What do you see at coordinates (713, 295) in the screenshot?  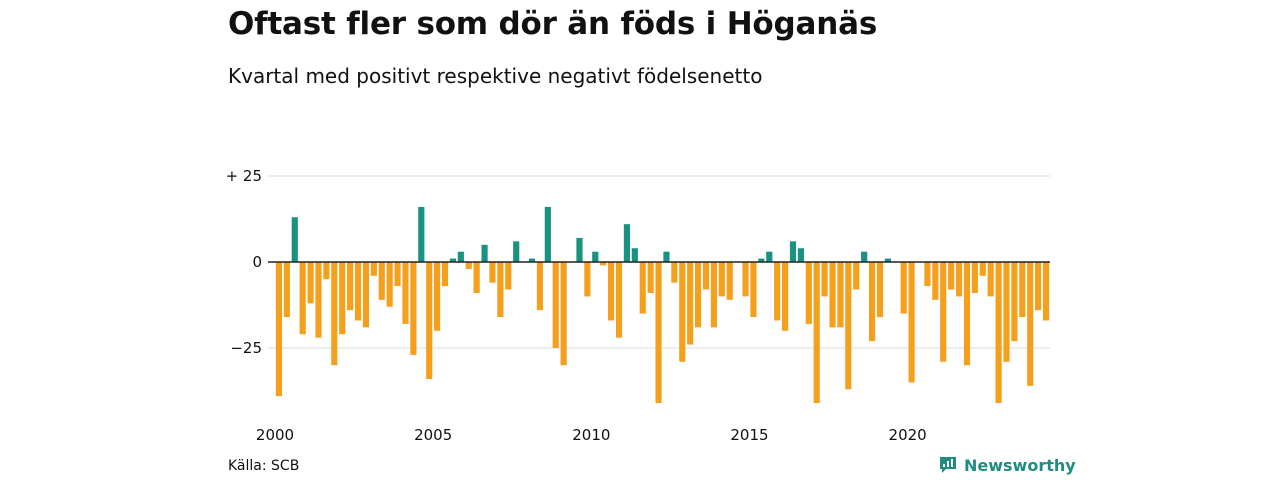 I see `bar-2013Q4` at bounding box center [713, 295].